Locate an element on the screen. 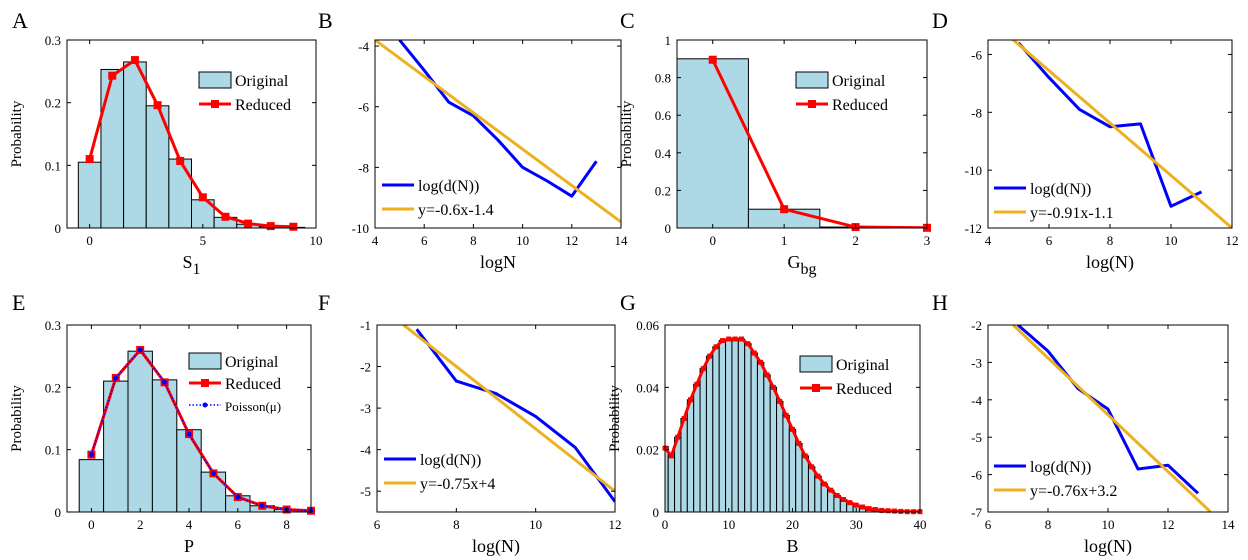 Image resolution: width=1248 pixels, height=560 pixels. panel-letter: B is located at coordinates (325, 20).